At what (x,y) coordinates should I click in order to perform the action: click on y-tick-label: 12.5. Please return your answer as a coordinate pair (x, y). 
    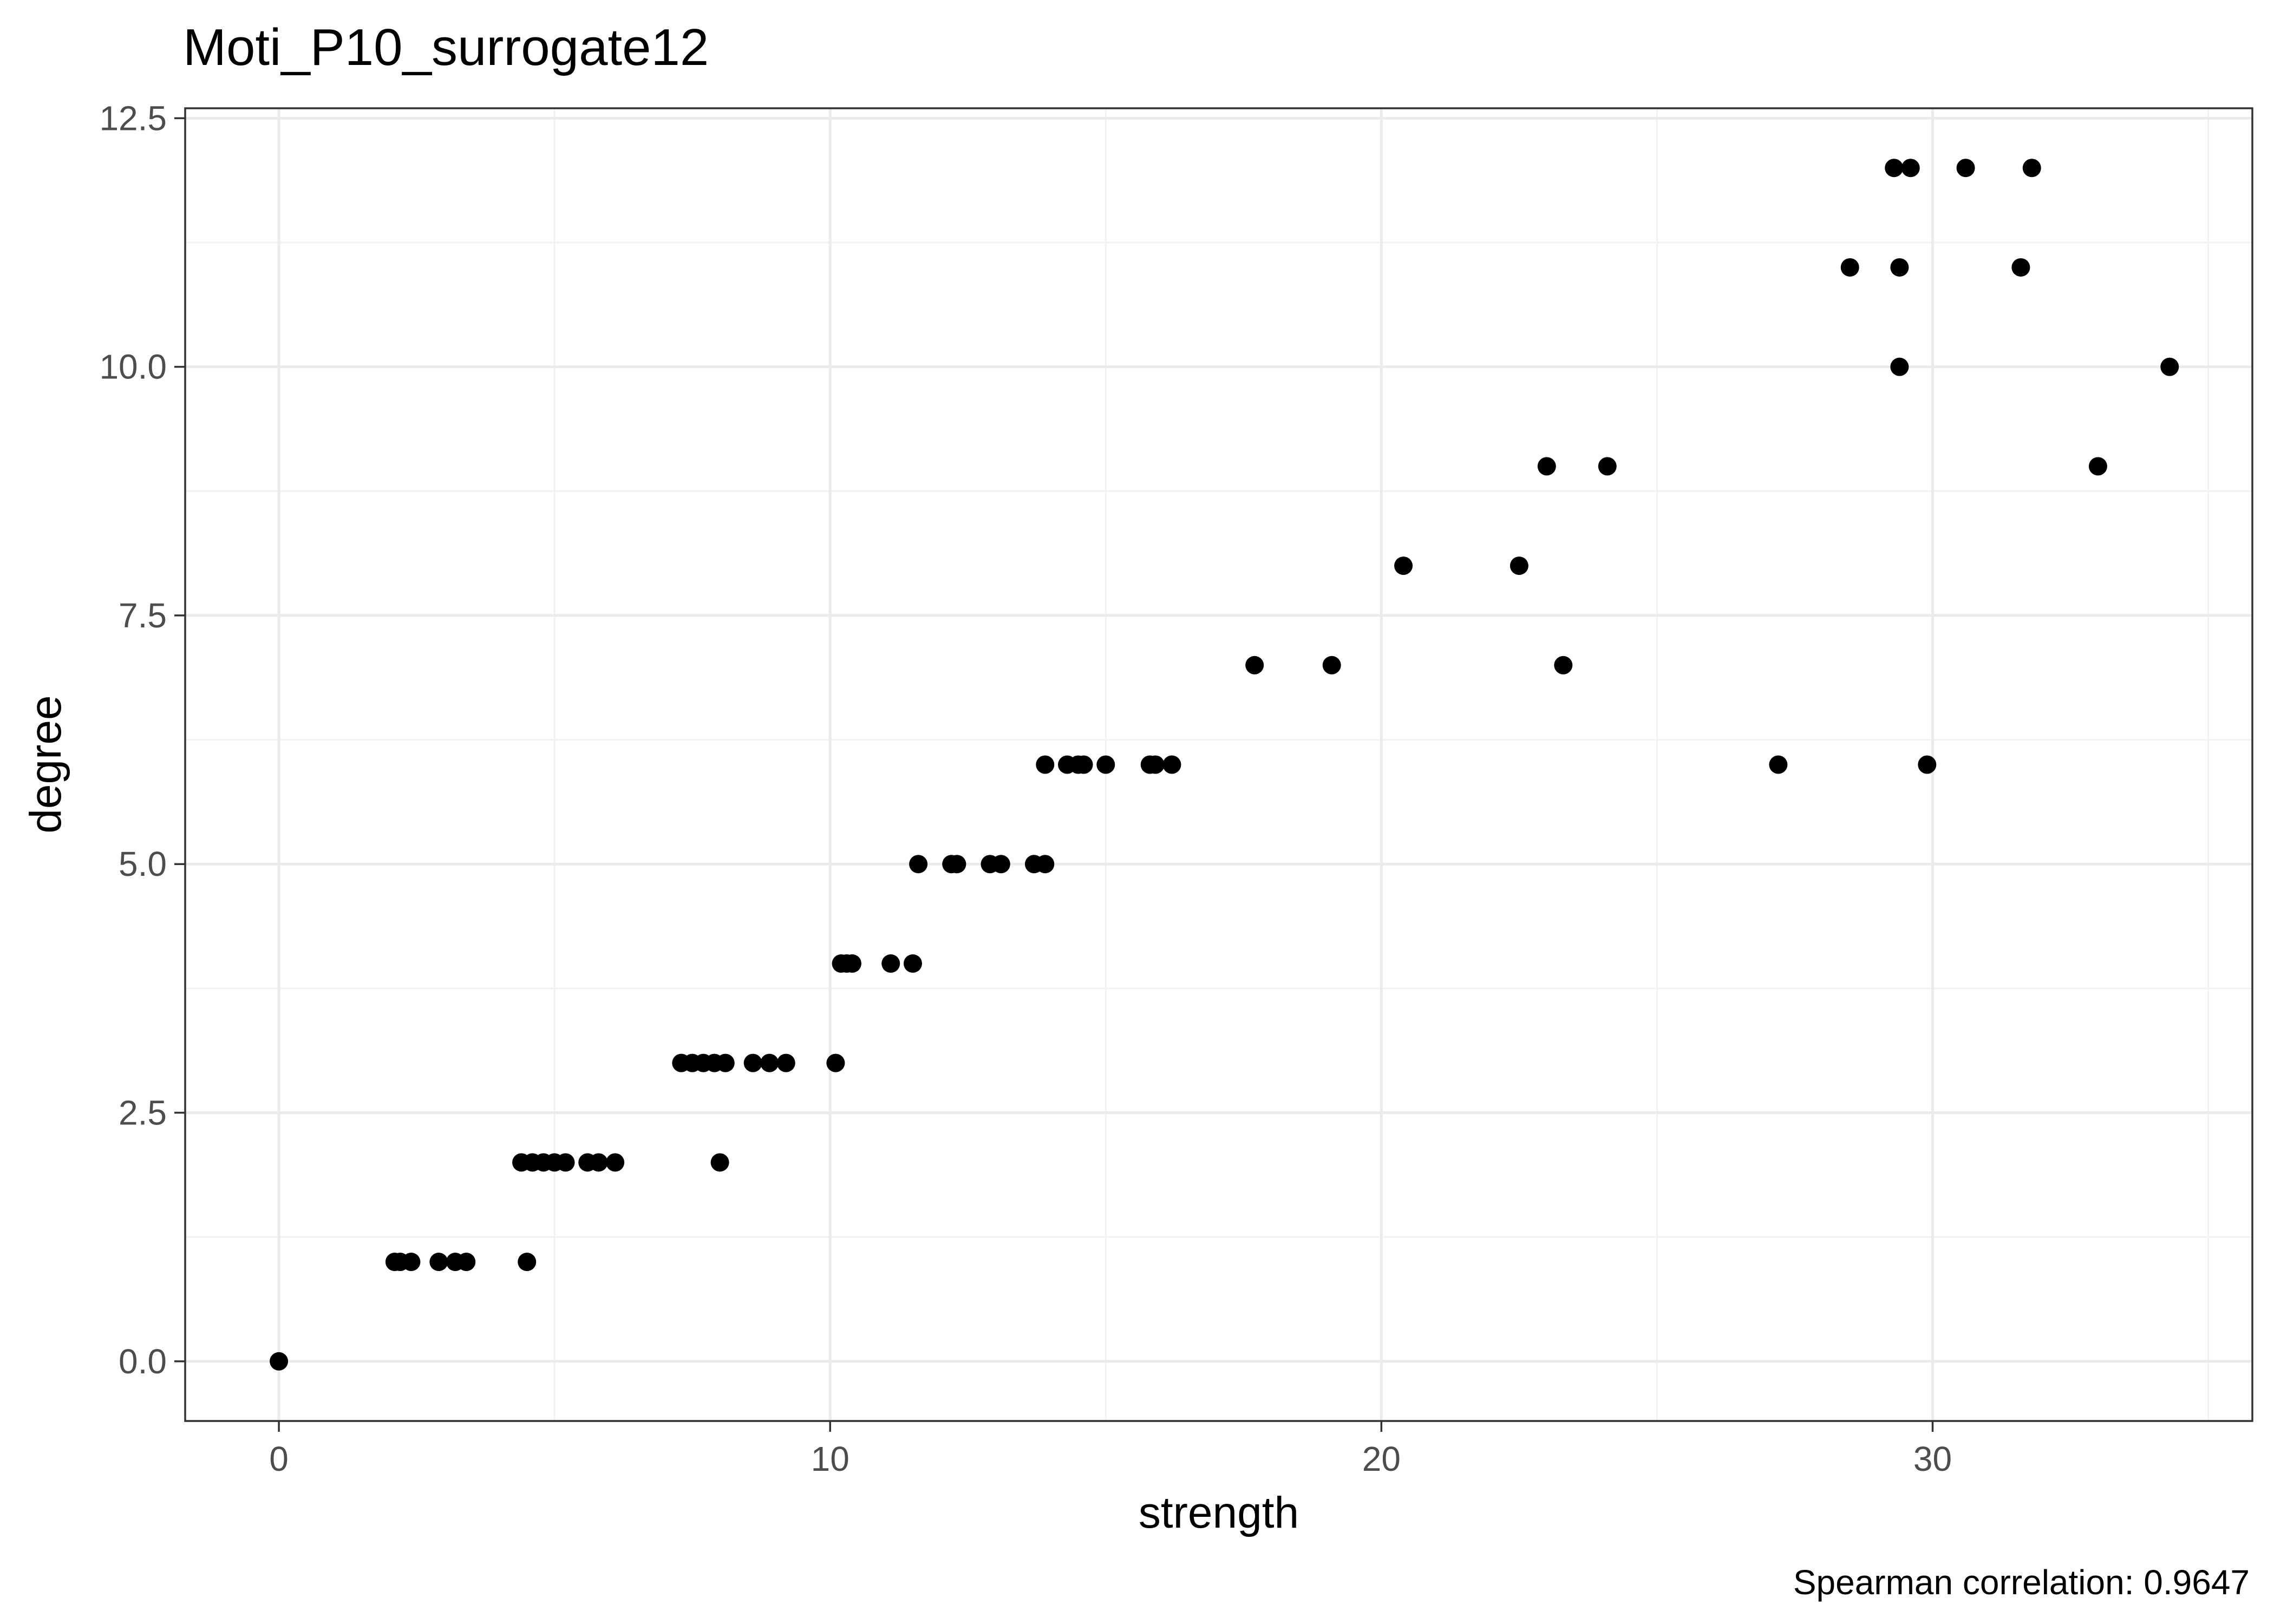
    Looking at the image, I should click on (133, 118).